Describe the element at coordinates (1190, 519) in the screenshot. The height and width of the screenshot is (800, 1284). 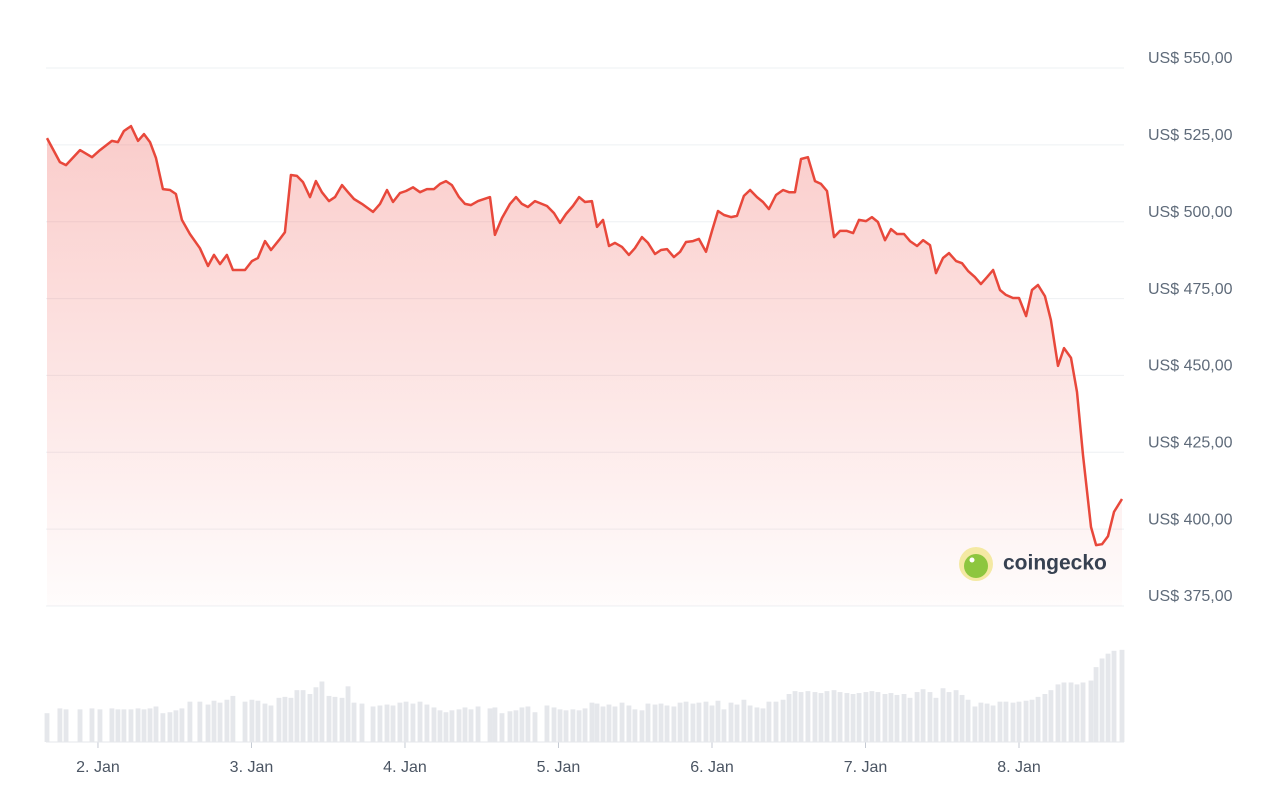
I see `y-tick-label: US$ 400,00` at that location.